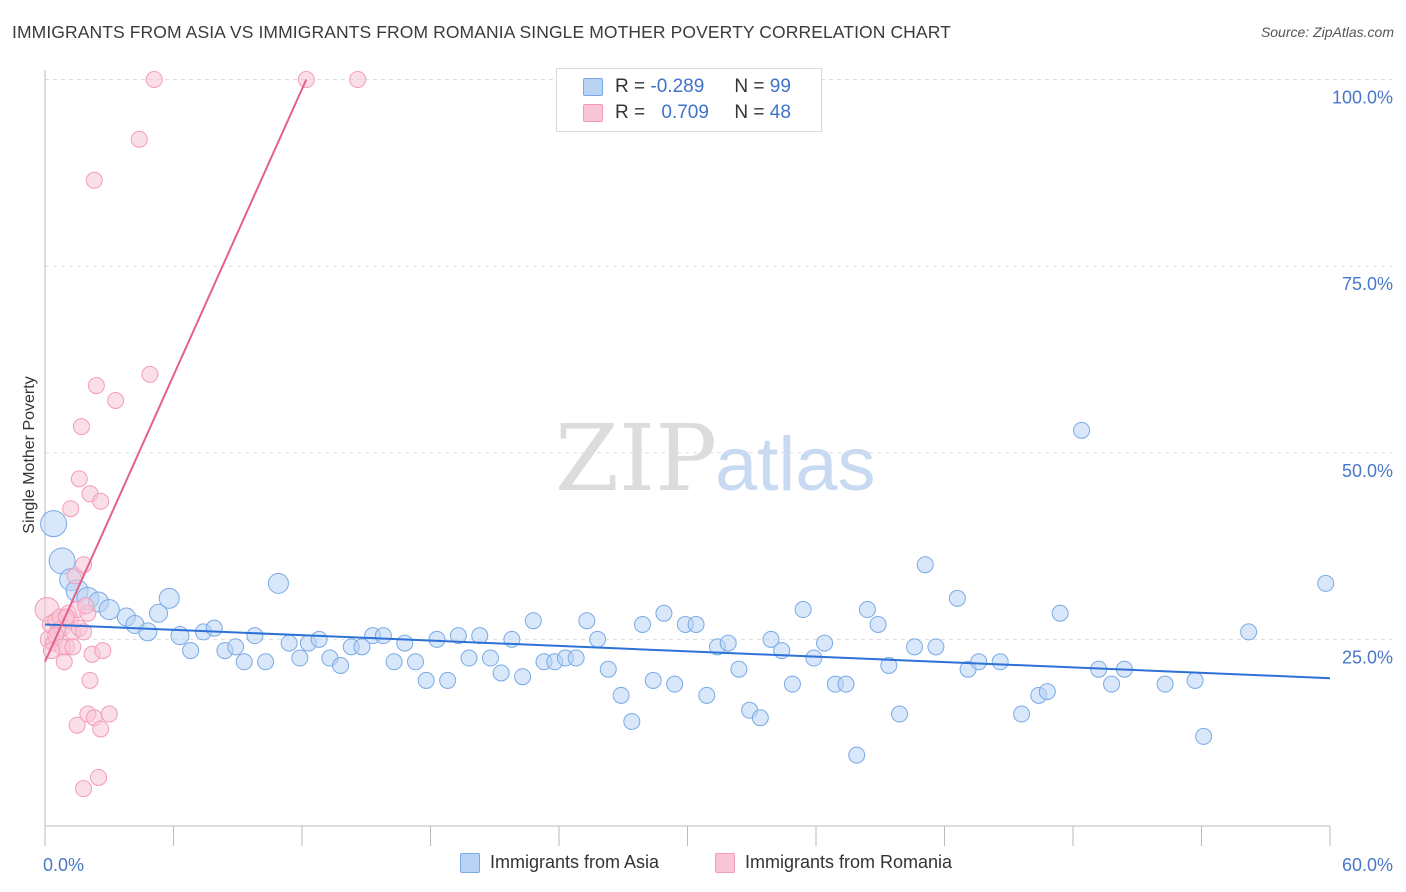  Describe the element at coordinates (677, 86) in the screenshot. I see `asia-r-value: -0.289` at that location.